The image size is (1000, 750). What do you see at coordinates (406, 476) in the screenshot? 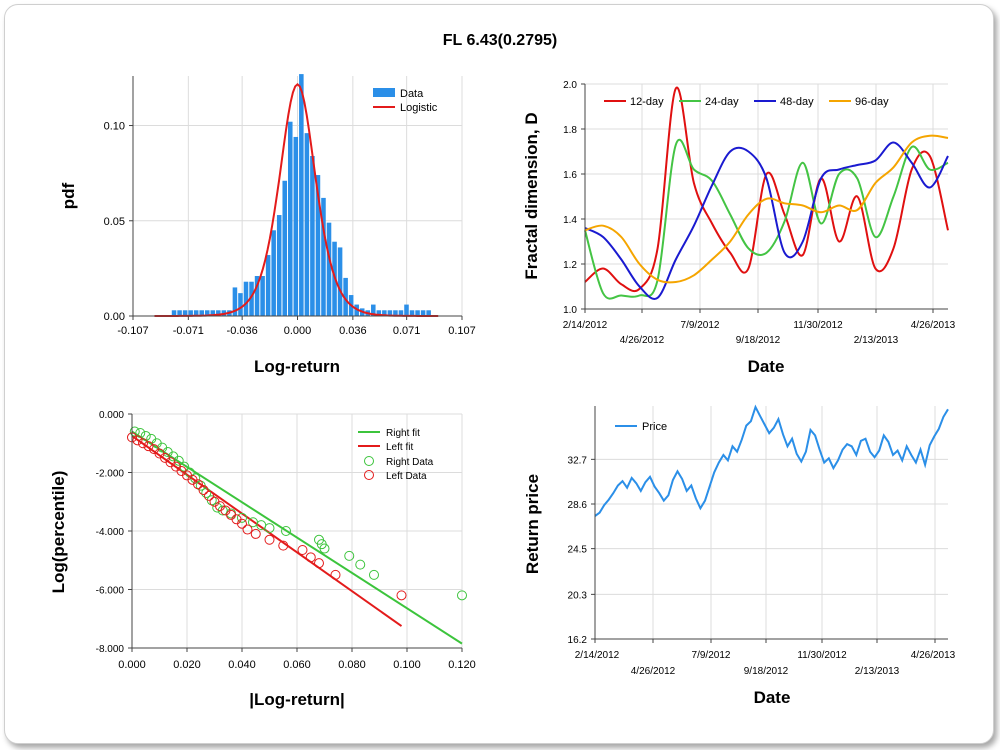
I see `legend-label-left-data: Left Data` at bounding box center [406, 476].